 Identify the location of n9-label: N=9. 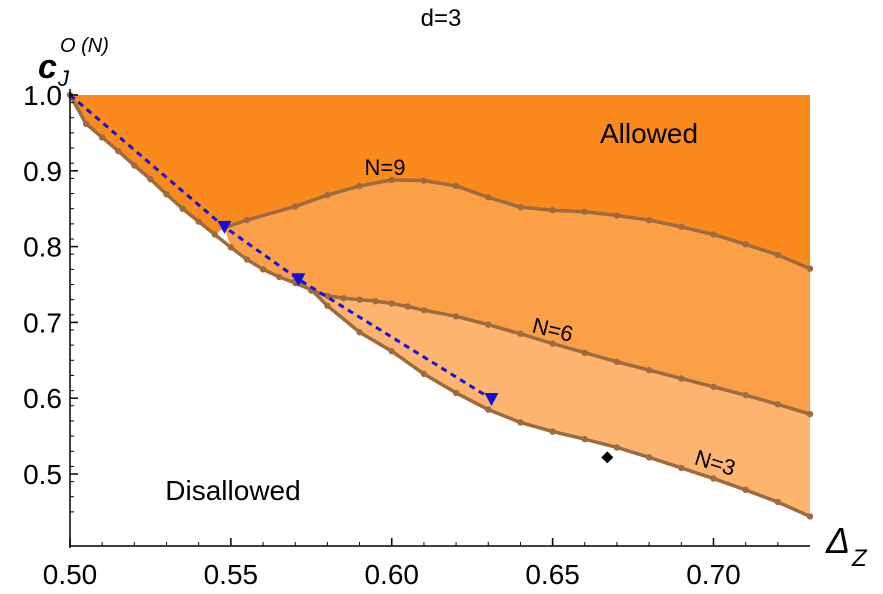
(385, 167).